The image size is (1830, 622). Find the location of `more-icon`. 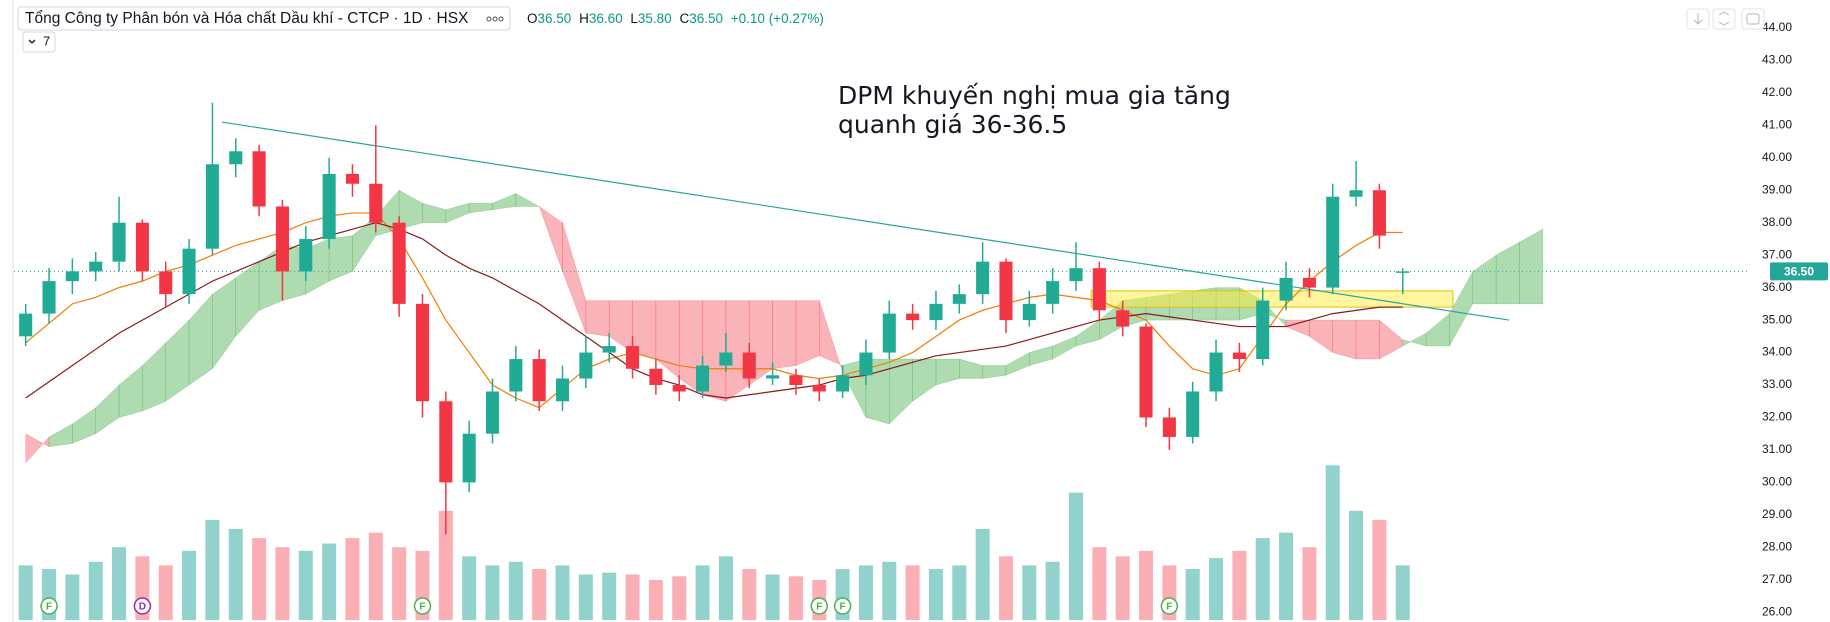

more-icon is located at coordinates (495, 19).